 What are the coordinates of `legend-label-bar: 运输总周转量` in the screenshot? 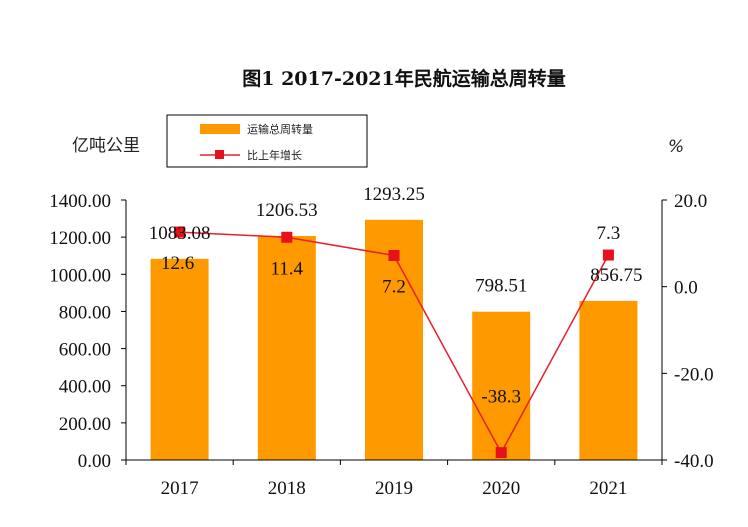 It's located at (280, 129).